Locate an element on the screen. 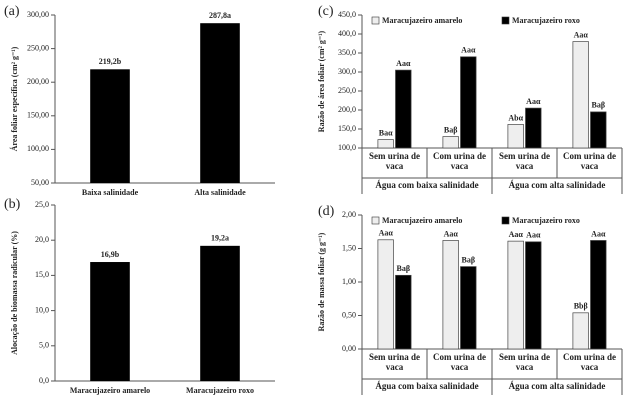 The width and height of the screenshot is (633, 395). value-label: Abα is located at coordinates (515, 117).